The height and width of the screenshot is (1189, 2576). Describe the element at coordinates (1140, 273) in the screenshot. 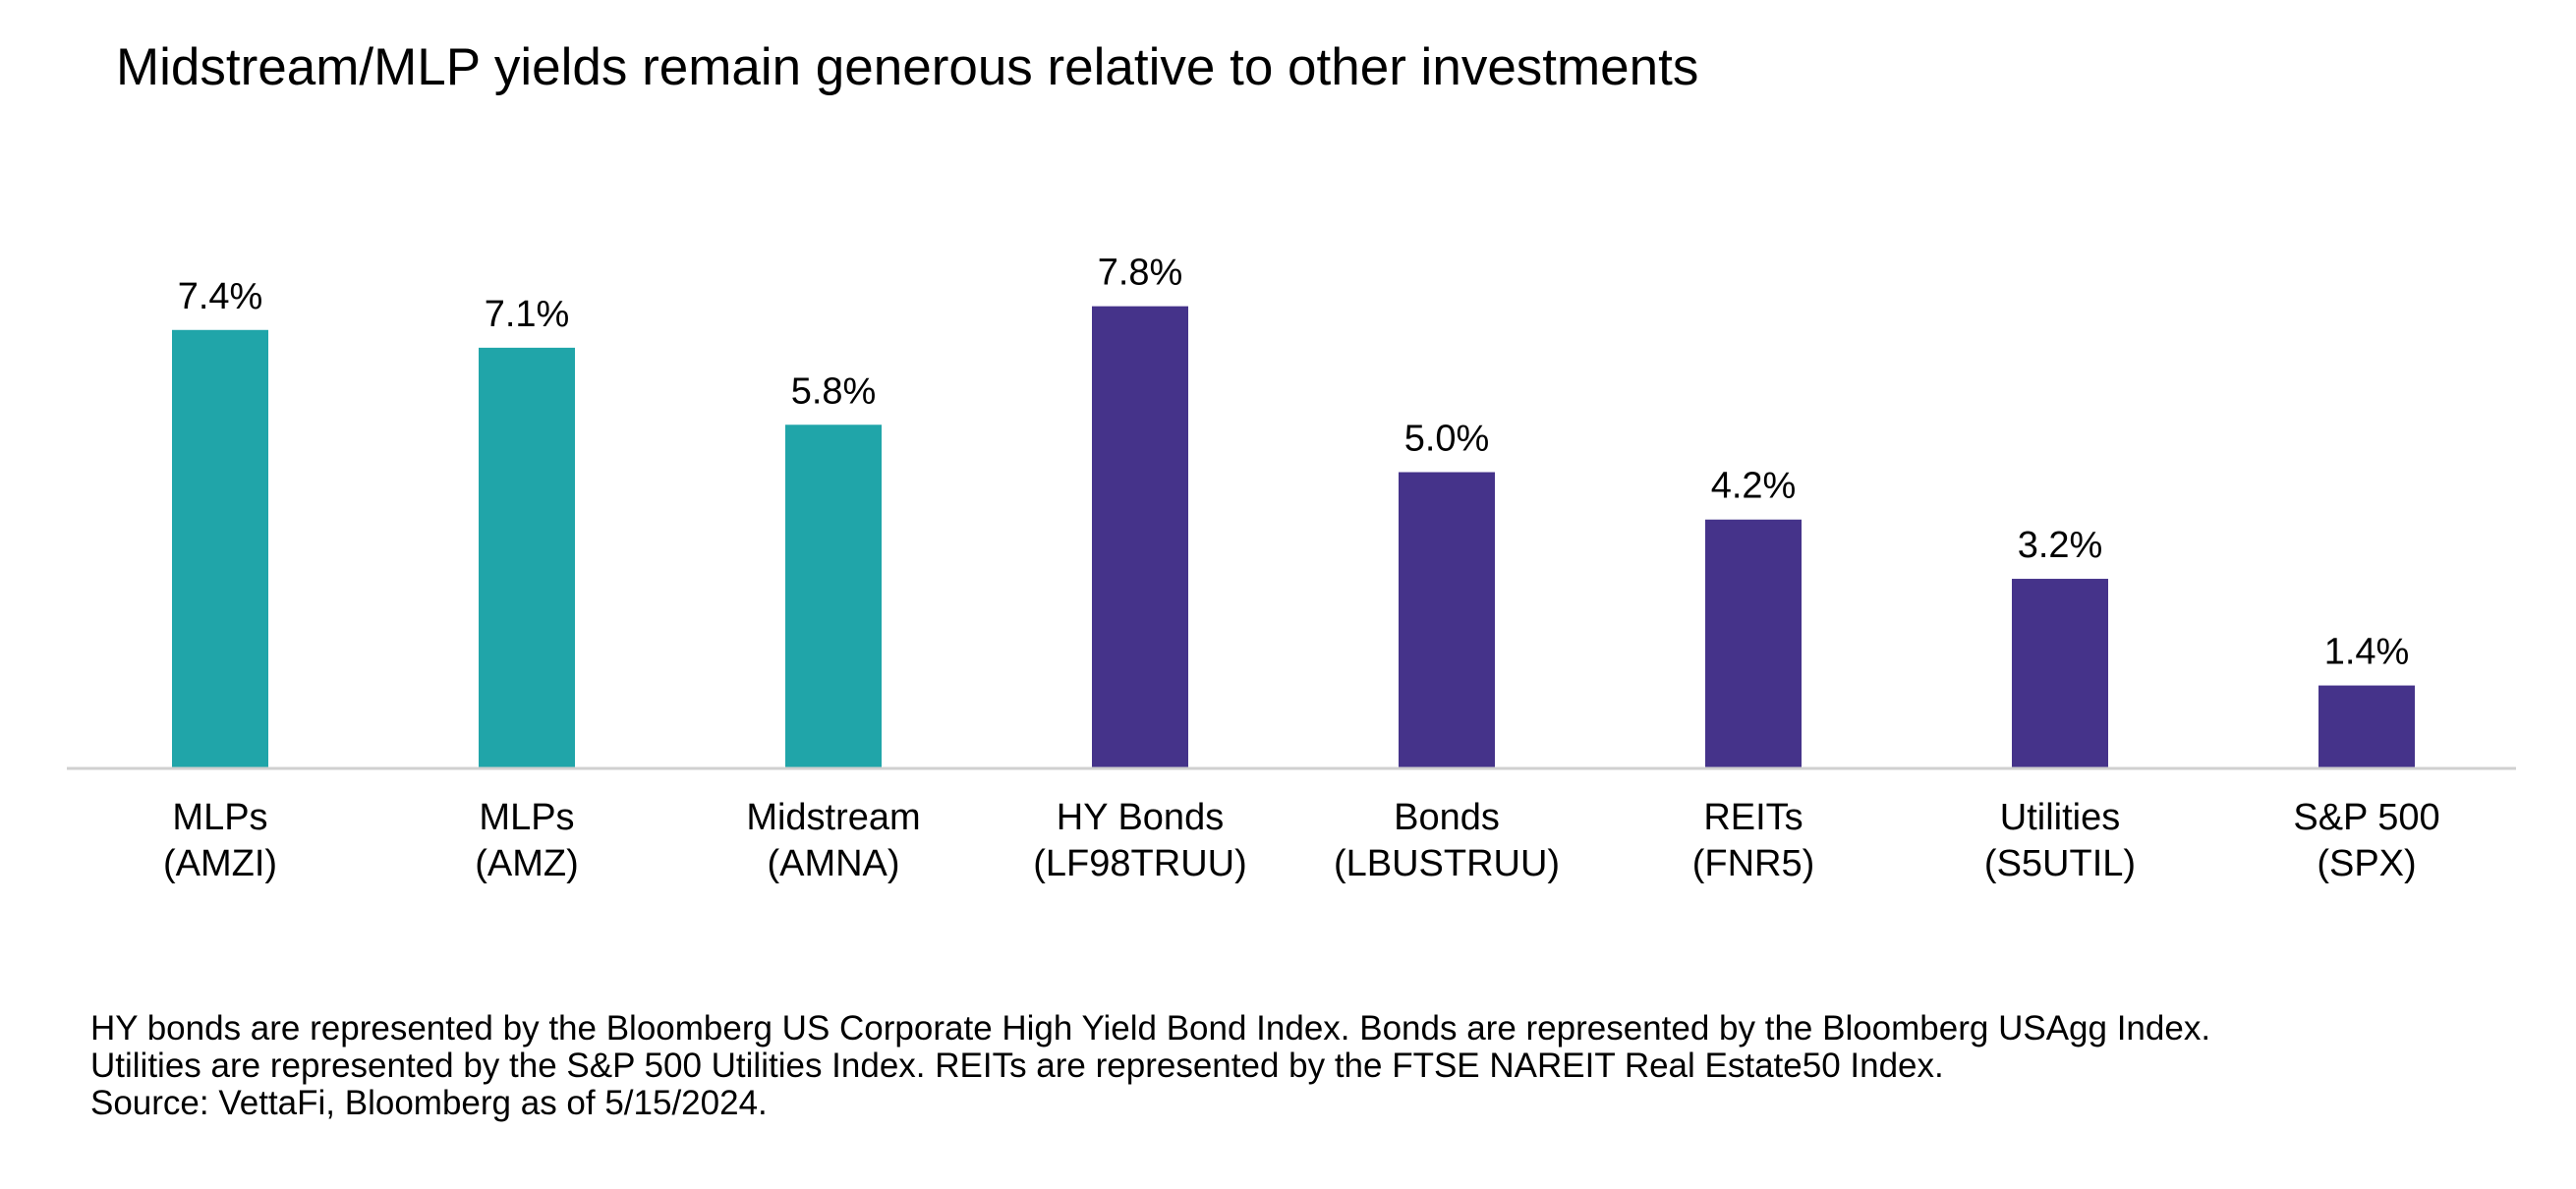

I see `value-label-3: 7.8%` at that location.